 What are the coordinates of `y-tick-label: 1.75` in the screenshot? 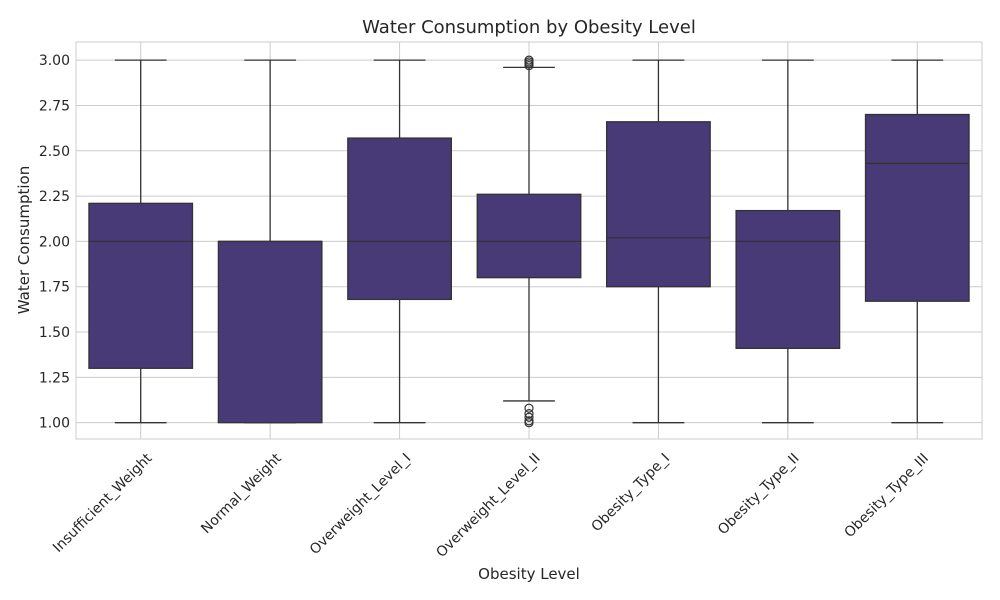 It's located at (54, 288).